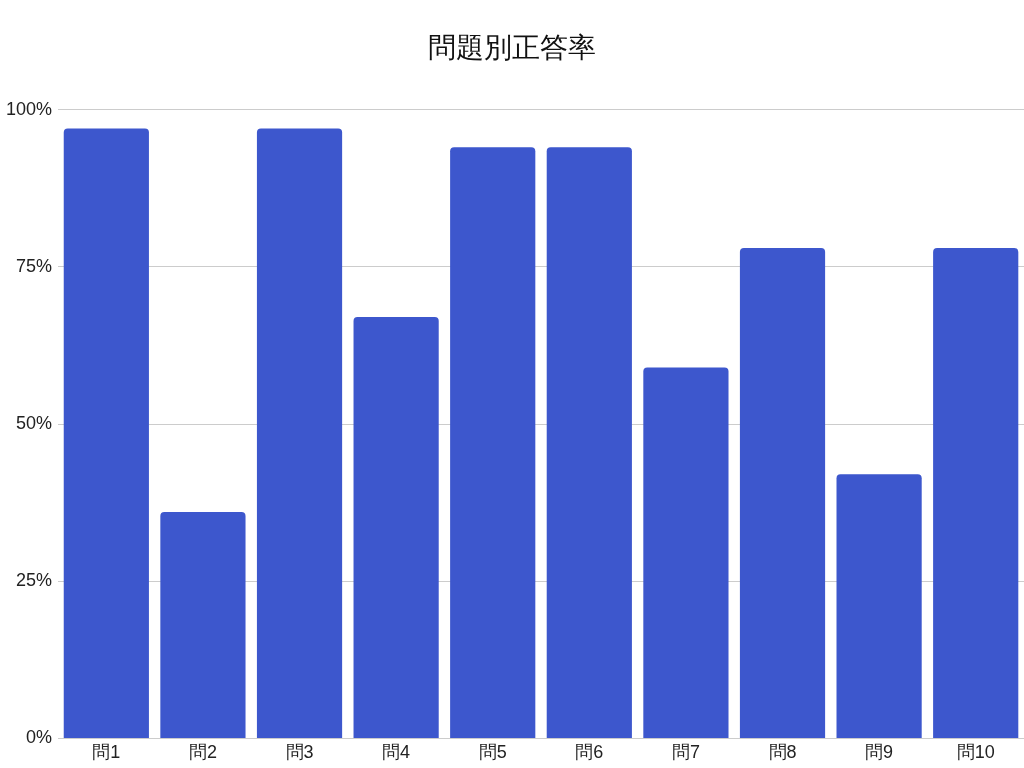  I want to click on y-tick-label: 0%, so click(39, 737).